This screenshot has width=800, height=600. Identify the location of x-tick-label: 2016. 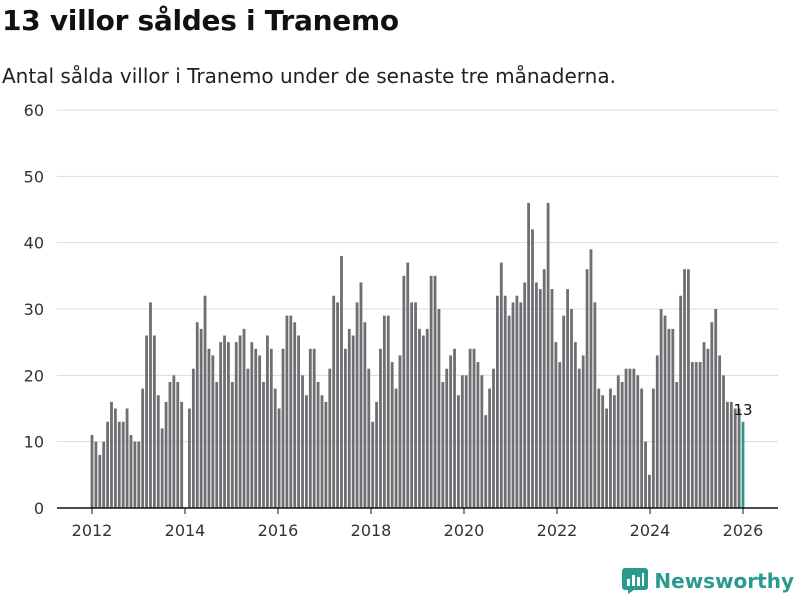
(278, 530).